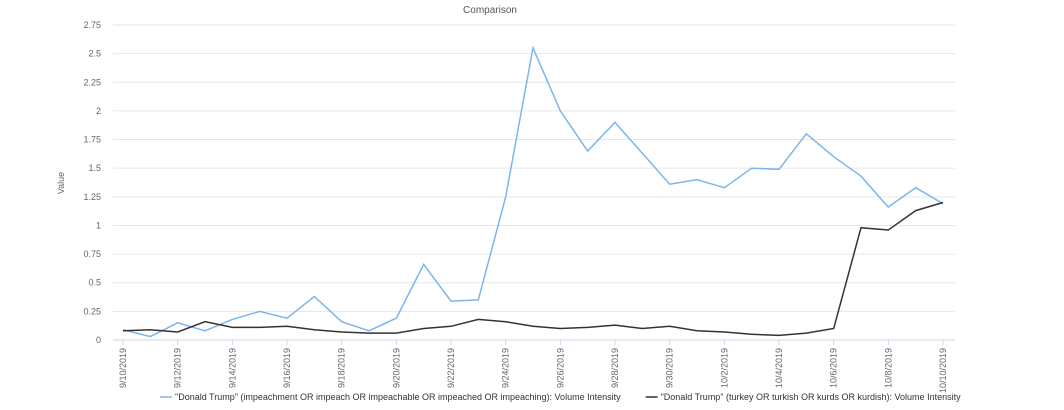  I want to click on y-tick-label: 2.25, so click(92, 82).